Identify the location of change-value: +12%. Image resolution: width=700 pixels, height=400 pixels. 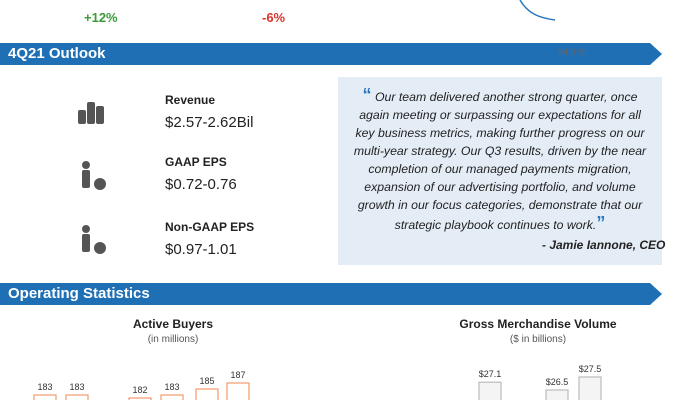
(101, 17).